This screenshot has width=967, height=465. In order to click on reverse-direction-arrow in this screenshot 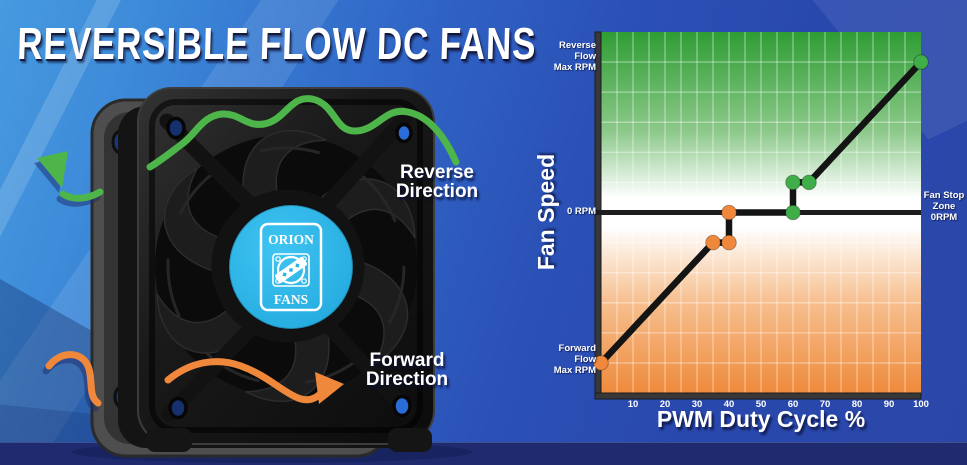, I will do `click(247, 151)`.